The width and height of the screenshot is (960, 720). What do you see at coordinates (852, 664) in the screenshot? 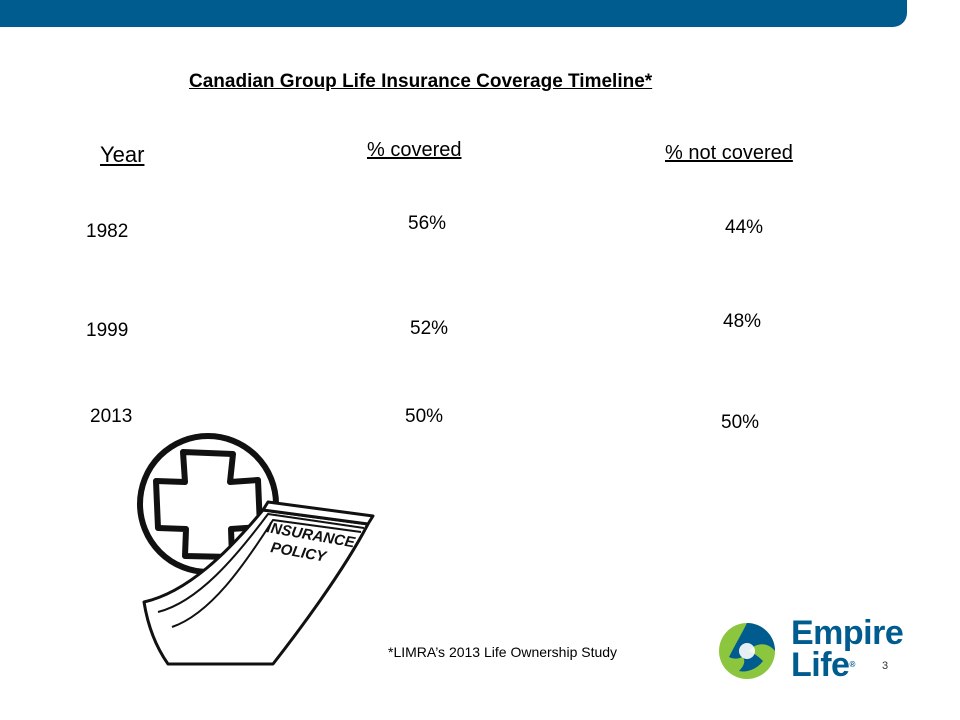
I see `registered-mark: ®` at bounding box center [852, 664].